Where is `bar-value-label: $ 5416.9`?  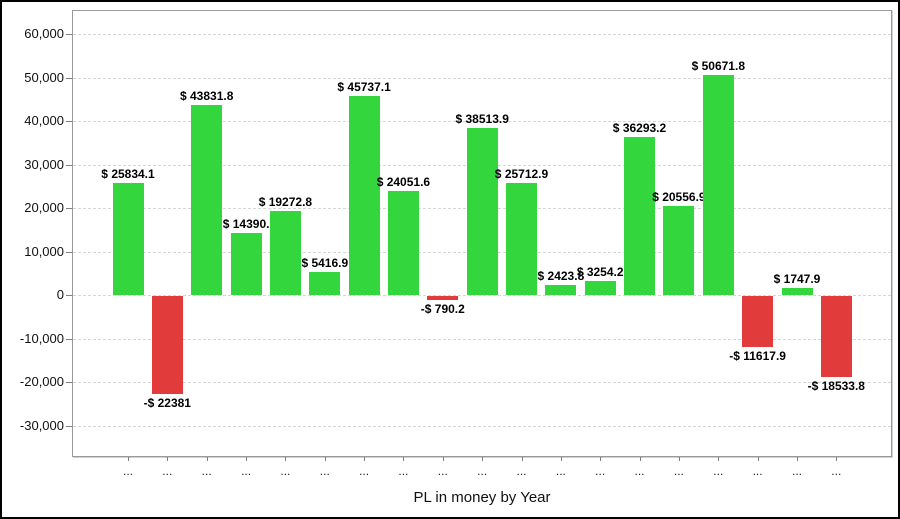 bar-value-label: $ 5416.9 is located at coordinates (325, 262).